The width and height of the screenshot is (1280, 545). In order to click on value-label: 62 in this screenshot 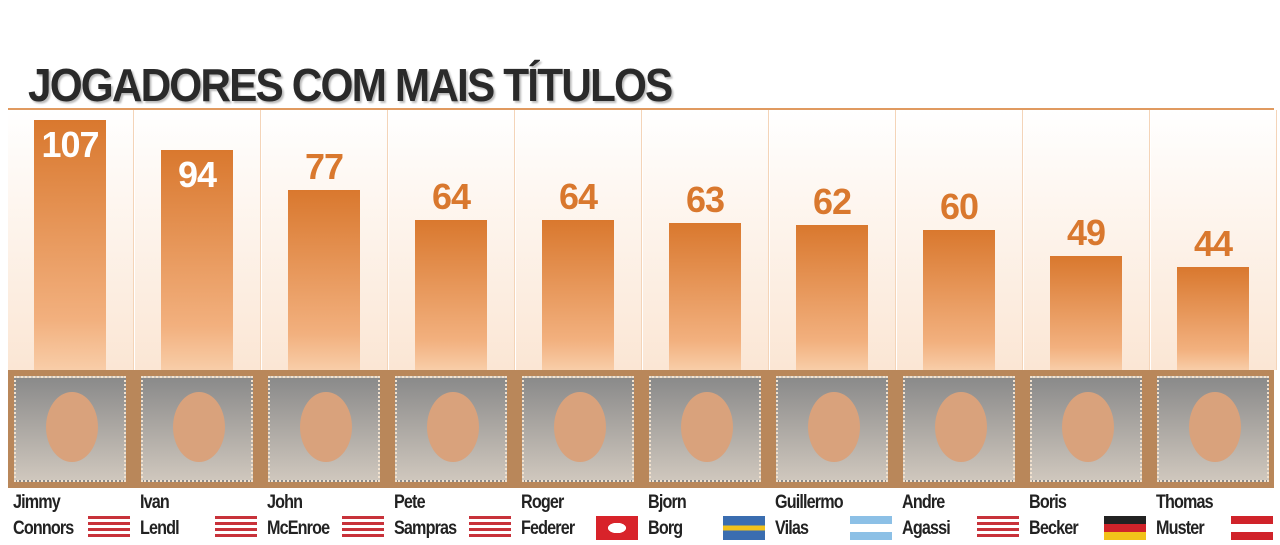, I will do `click(832, 202)`.